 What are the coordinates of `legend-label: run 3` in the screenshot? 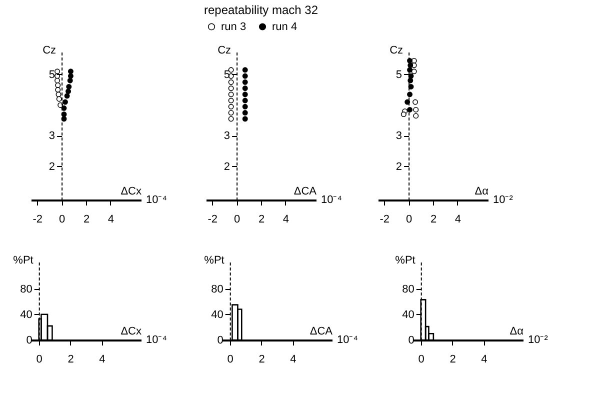 It's located at (233, 26).